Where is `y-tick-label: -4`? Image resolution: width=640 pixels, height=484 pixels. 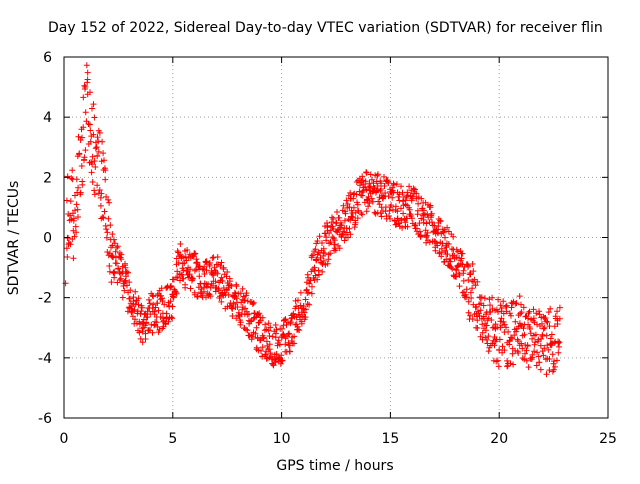
y-tick-label: -4 is located at coordinates (45, 359).